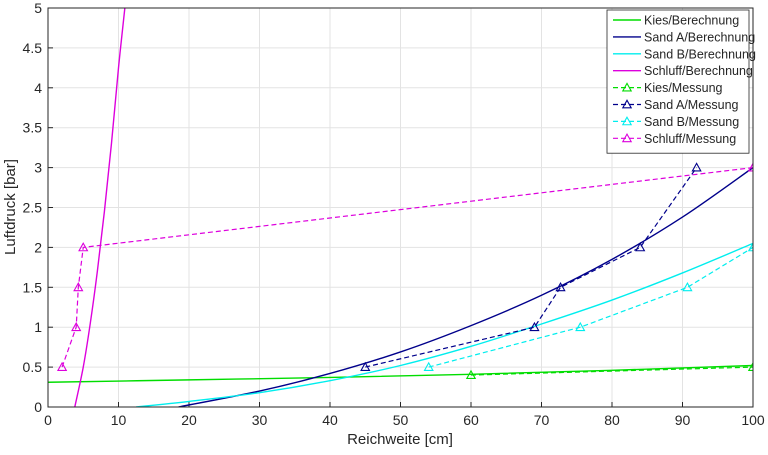 This screenshot has width=768, height=455. I want to click on legend-box, so click(678, 81).